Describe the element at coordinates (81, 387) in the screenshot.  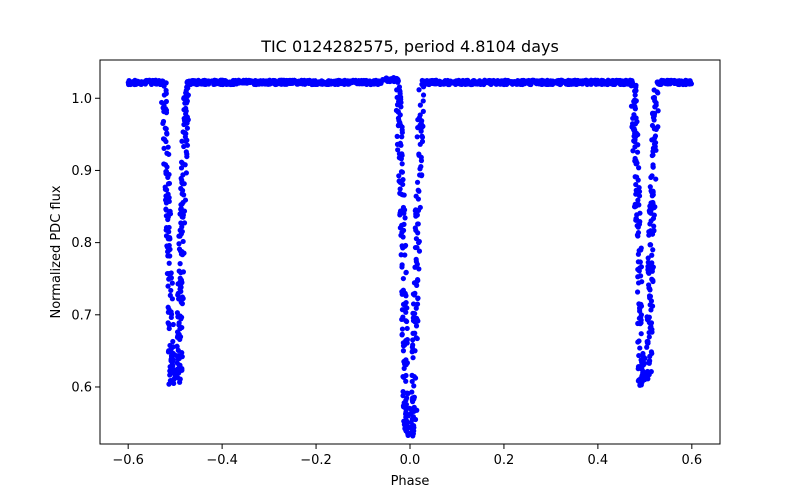
I see `y-tick-label: 0.6` at that location.